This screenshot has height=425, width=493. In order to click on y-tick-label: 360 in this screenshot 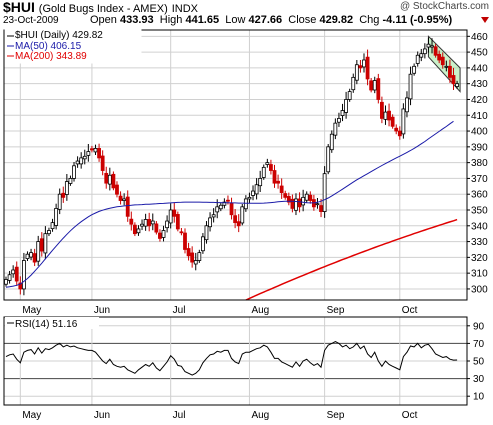, I will do `click(479, 195)`.